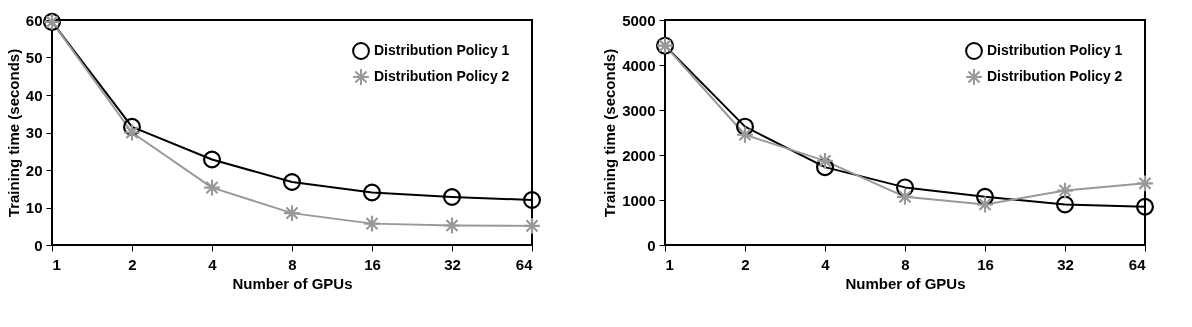 The width and height of the screenshot is (1192, 327). Describe the element at coordinates (639, 65) in the screenshot. I see `y-tick-label: 4000` at that location.